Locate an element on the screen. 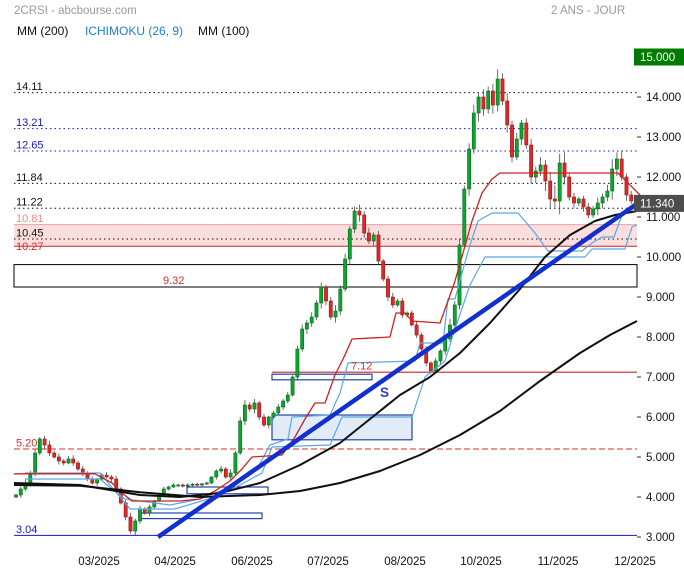  legend-item-ichimoku: ICHIMOKU (26, 9) is located at coordinates (134, 31).